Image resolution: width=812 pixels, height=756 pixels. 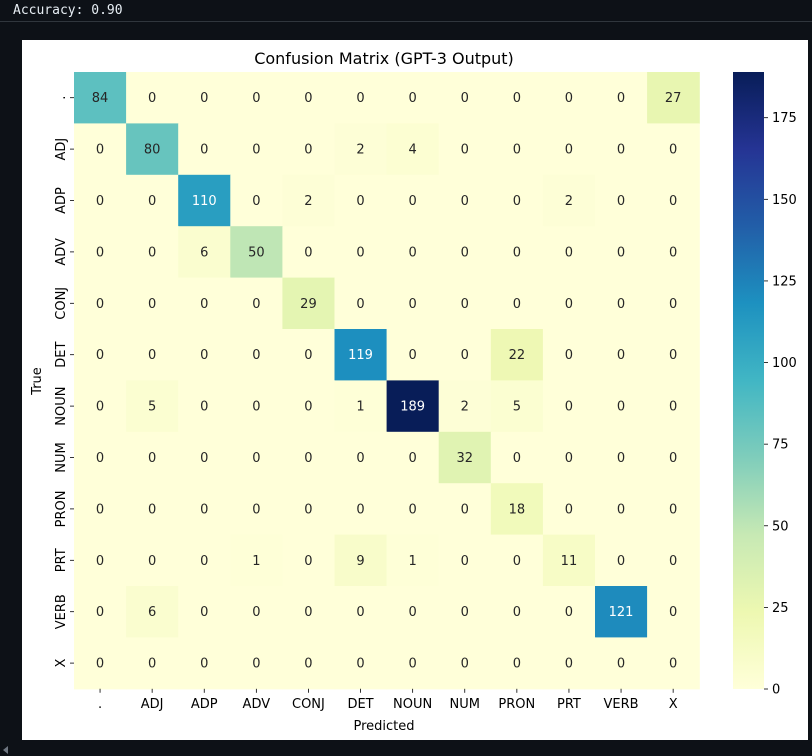 I want to click on cell-value: 189, so click(x=412, y=407).